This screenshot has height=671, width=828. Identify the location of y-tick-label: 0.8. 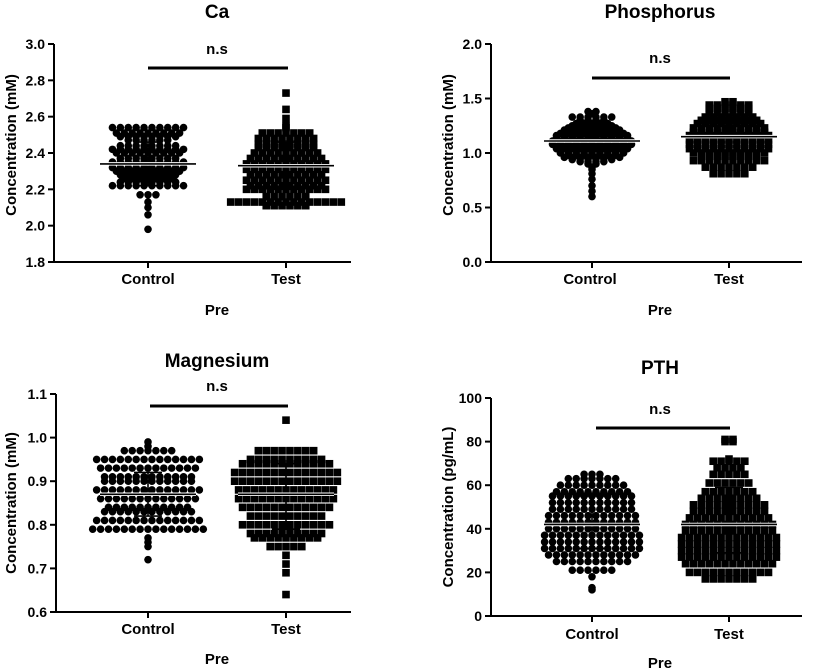
(38, 525).